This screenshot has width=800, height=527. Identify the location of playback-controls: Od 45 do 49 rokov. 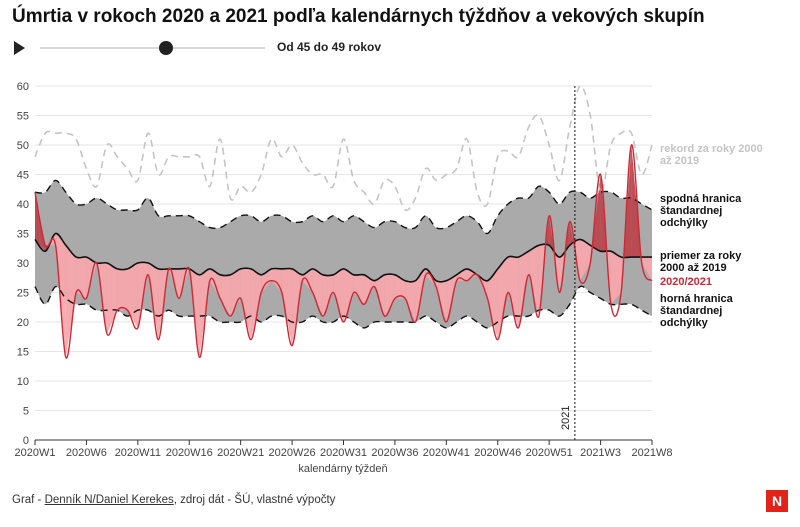
(212, 48).